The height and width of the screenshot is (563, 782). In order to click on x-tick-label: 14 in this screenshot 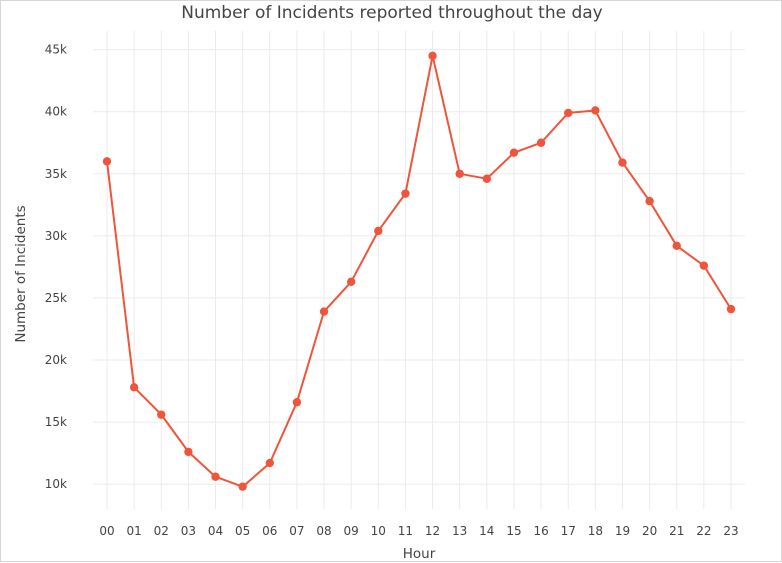, I will do `click(486, 531)`.